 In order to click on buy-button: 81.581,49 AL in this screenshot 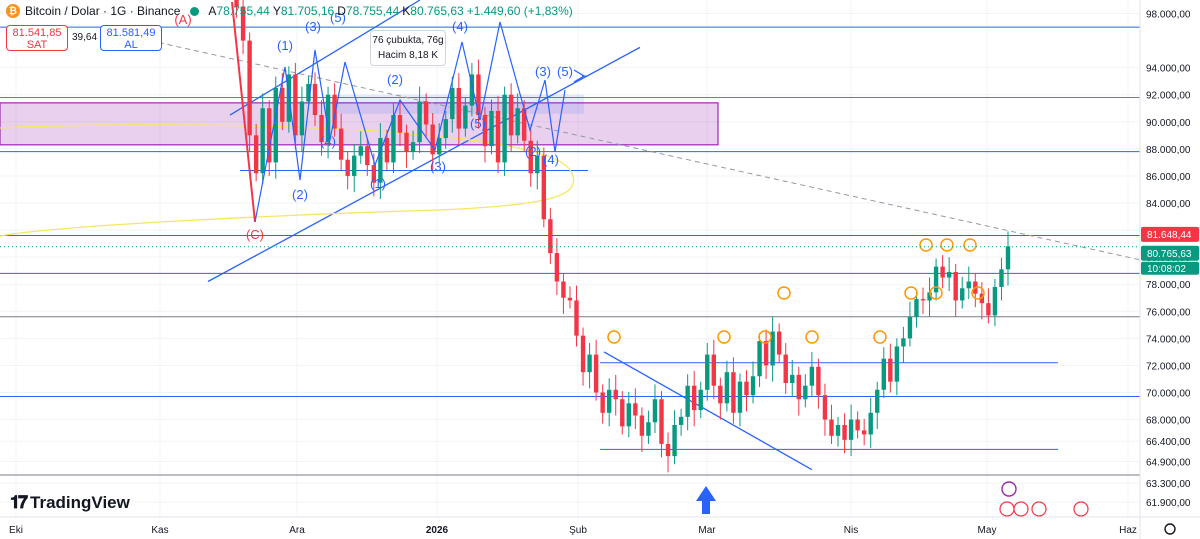, I will do `click(131, 38)`.